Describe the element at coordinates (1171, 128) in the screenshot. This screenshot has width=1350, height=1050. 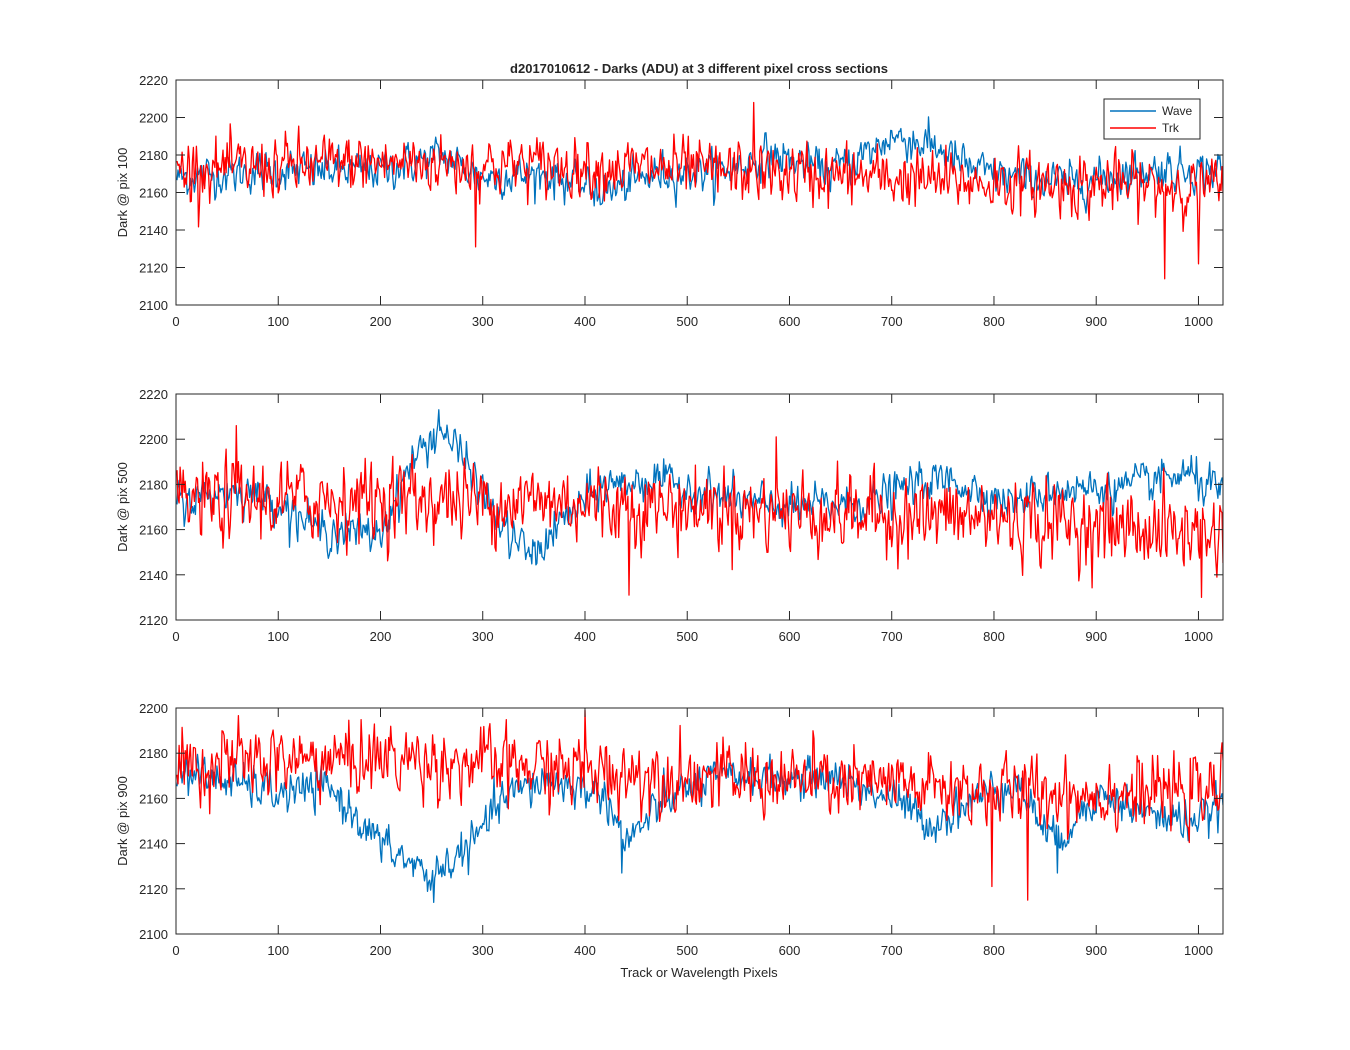
I see `legend-label-trk: Trk` at that location.